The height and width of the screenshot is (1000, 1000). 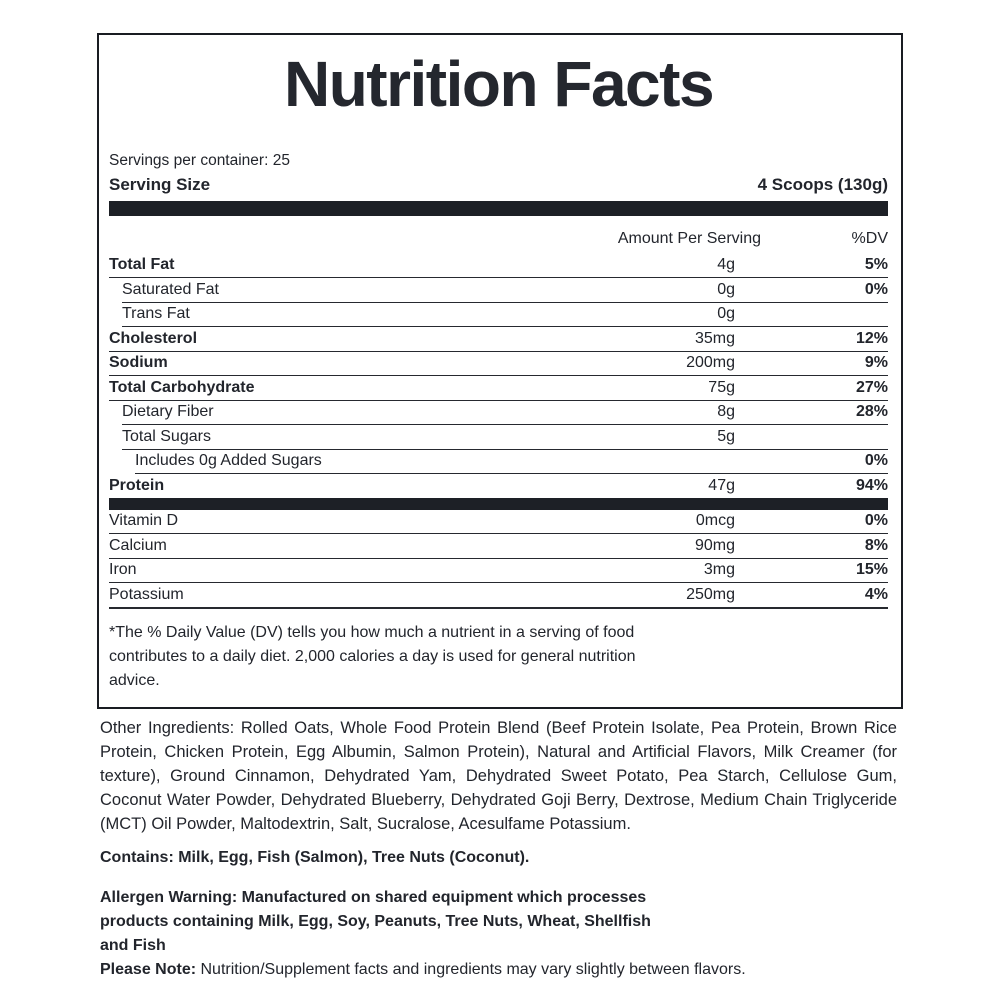 What do you see at coordinates (498, 266) in the screenshot?
I see `nutrient-row-total-fat: Total Fat 4g 5%` at bounding box center [498, 266].